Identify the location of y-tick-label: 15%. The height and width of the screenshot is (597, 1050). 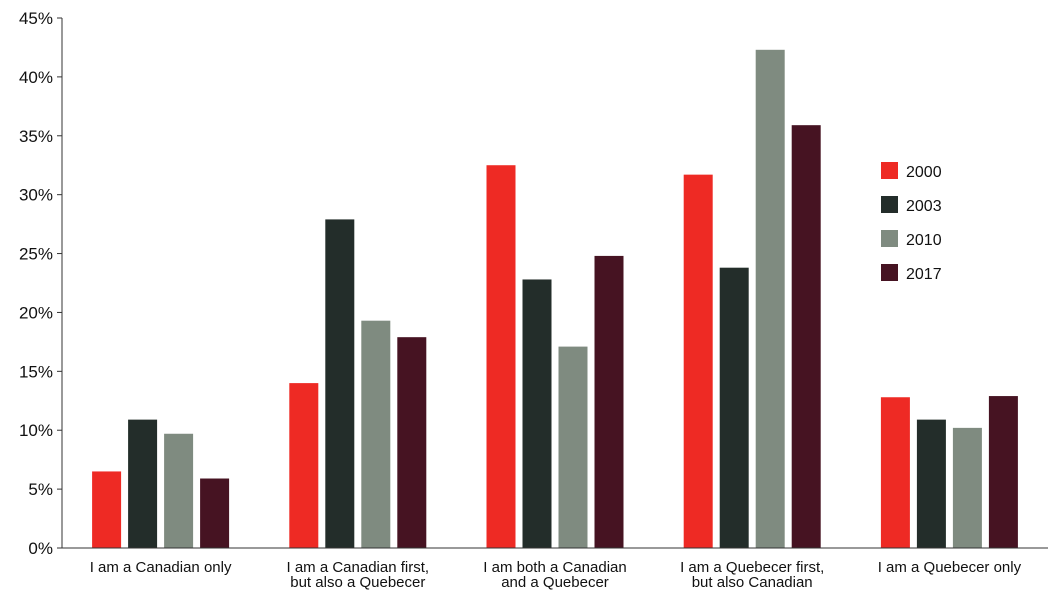
(36, 371).